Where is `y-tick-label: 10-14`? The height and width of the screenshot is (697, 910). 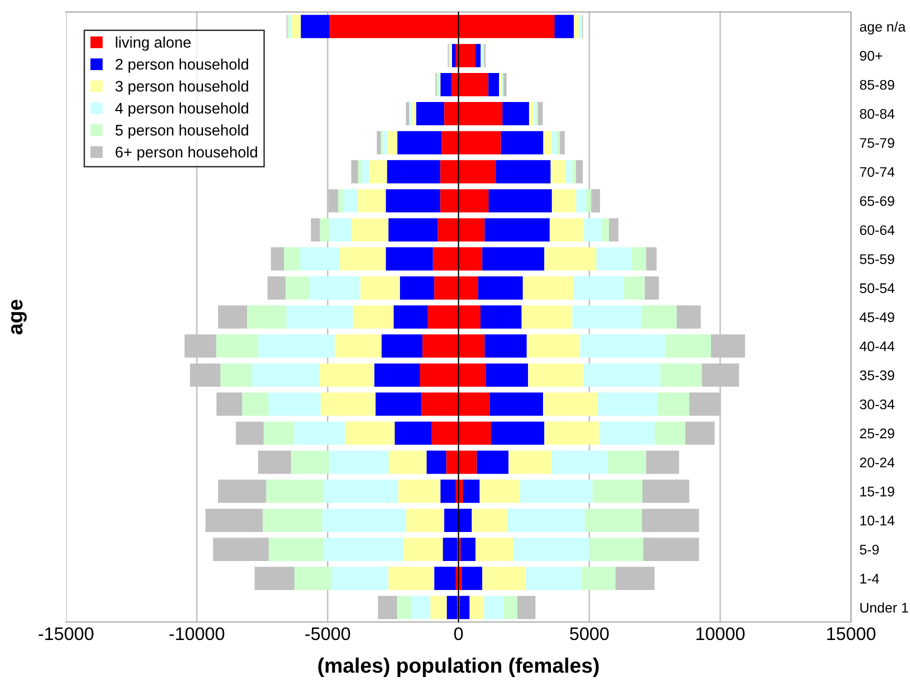
y-tick-label: 10-14 is located at coordinates (877, 521).